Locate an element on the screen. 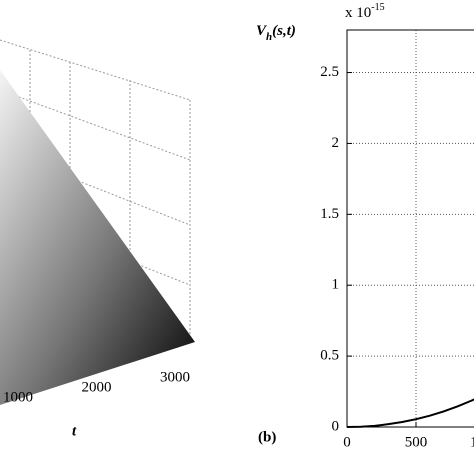  x-tick-label: 0 is located at coordinates (347, 442).